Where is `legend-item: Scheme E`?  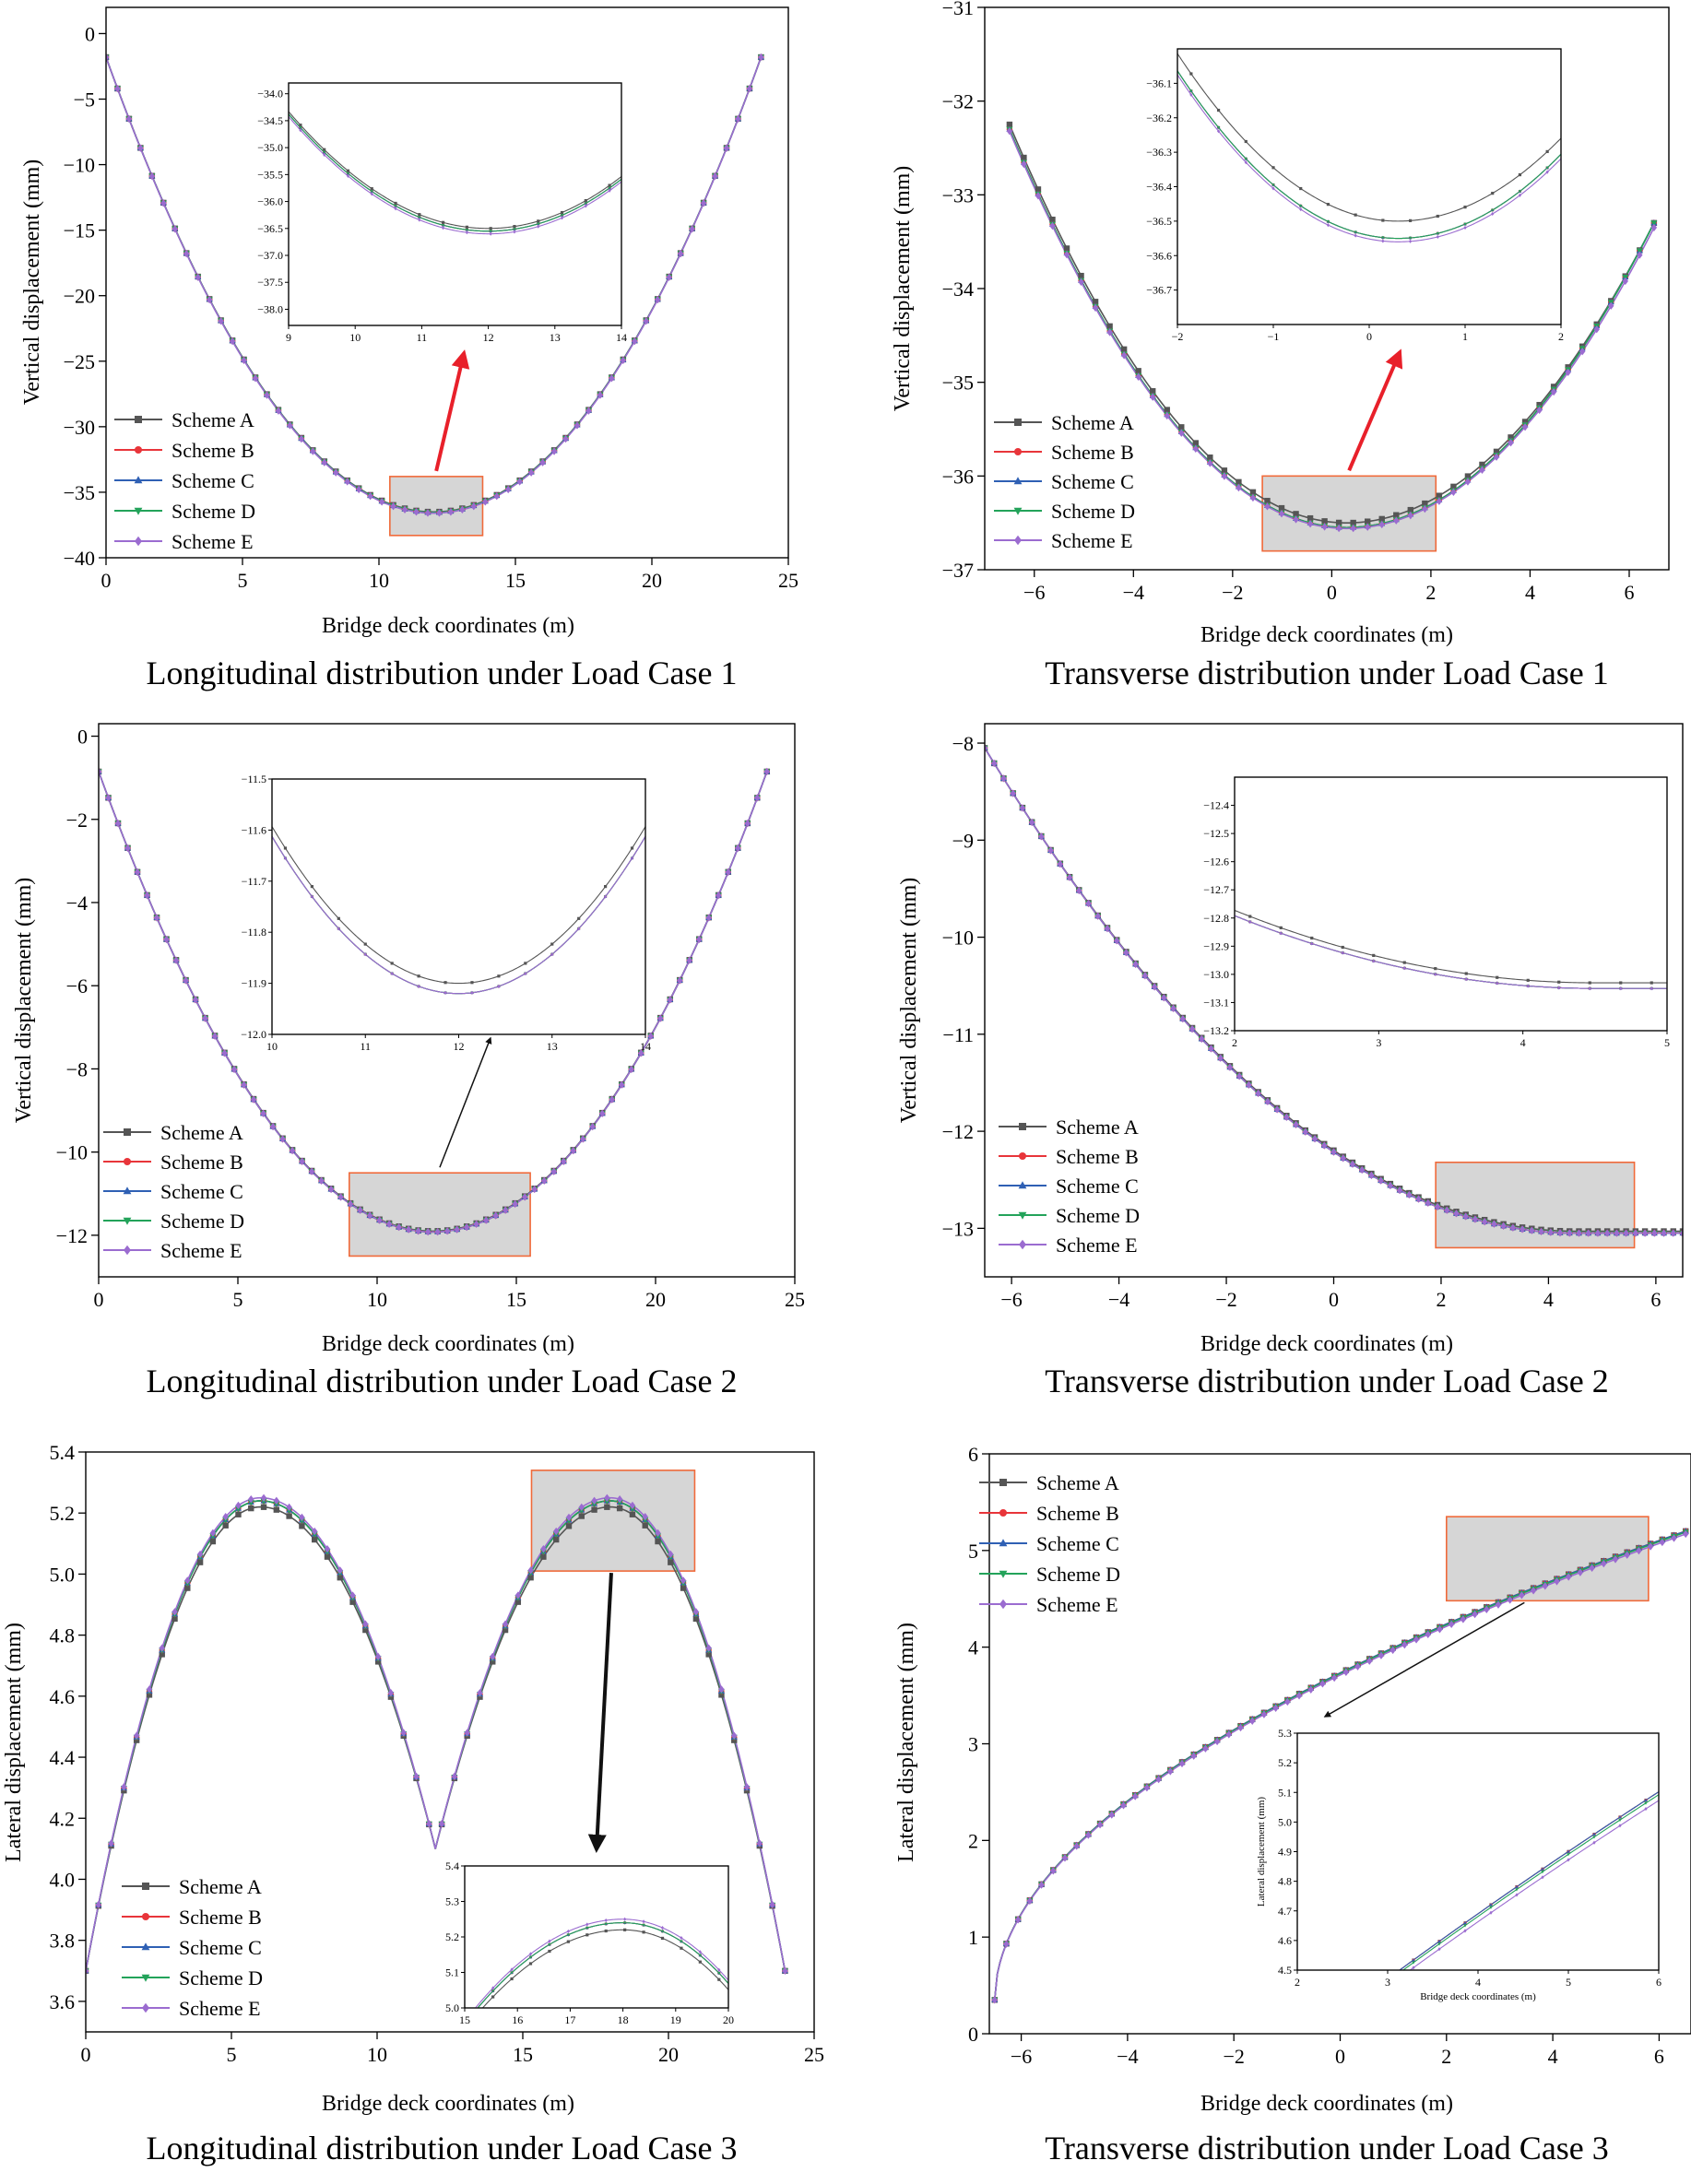
legend-item: Scheme E is located at coordinates (172, 1250).